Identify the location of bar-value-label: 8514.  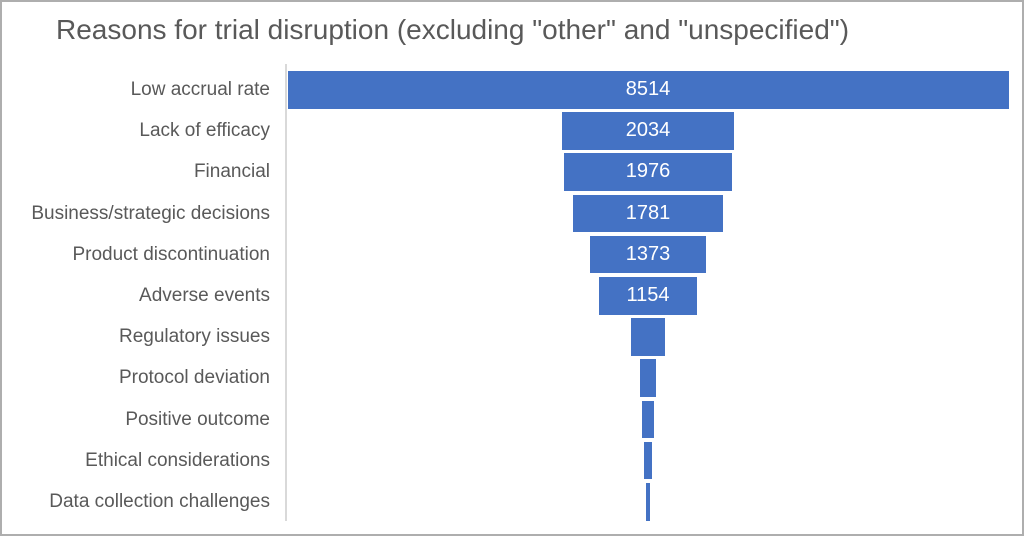
(648, 89).